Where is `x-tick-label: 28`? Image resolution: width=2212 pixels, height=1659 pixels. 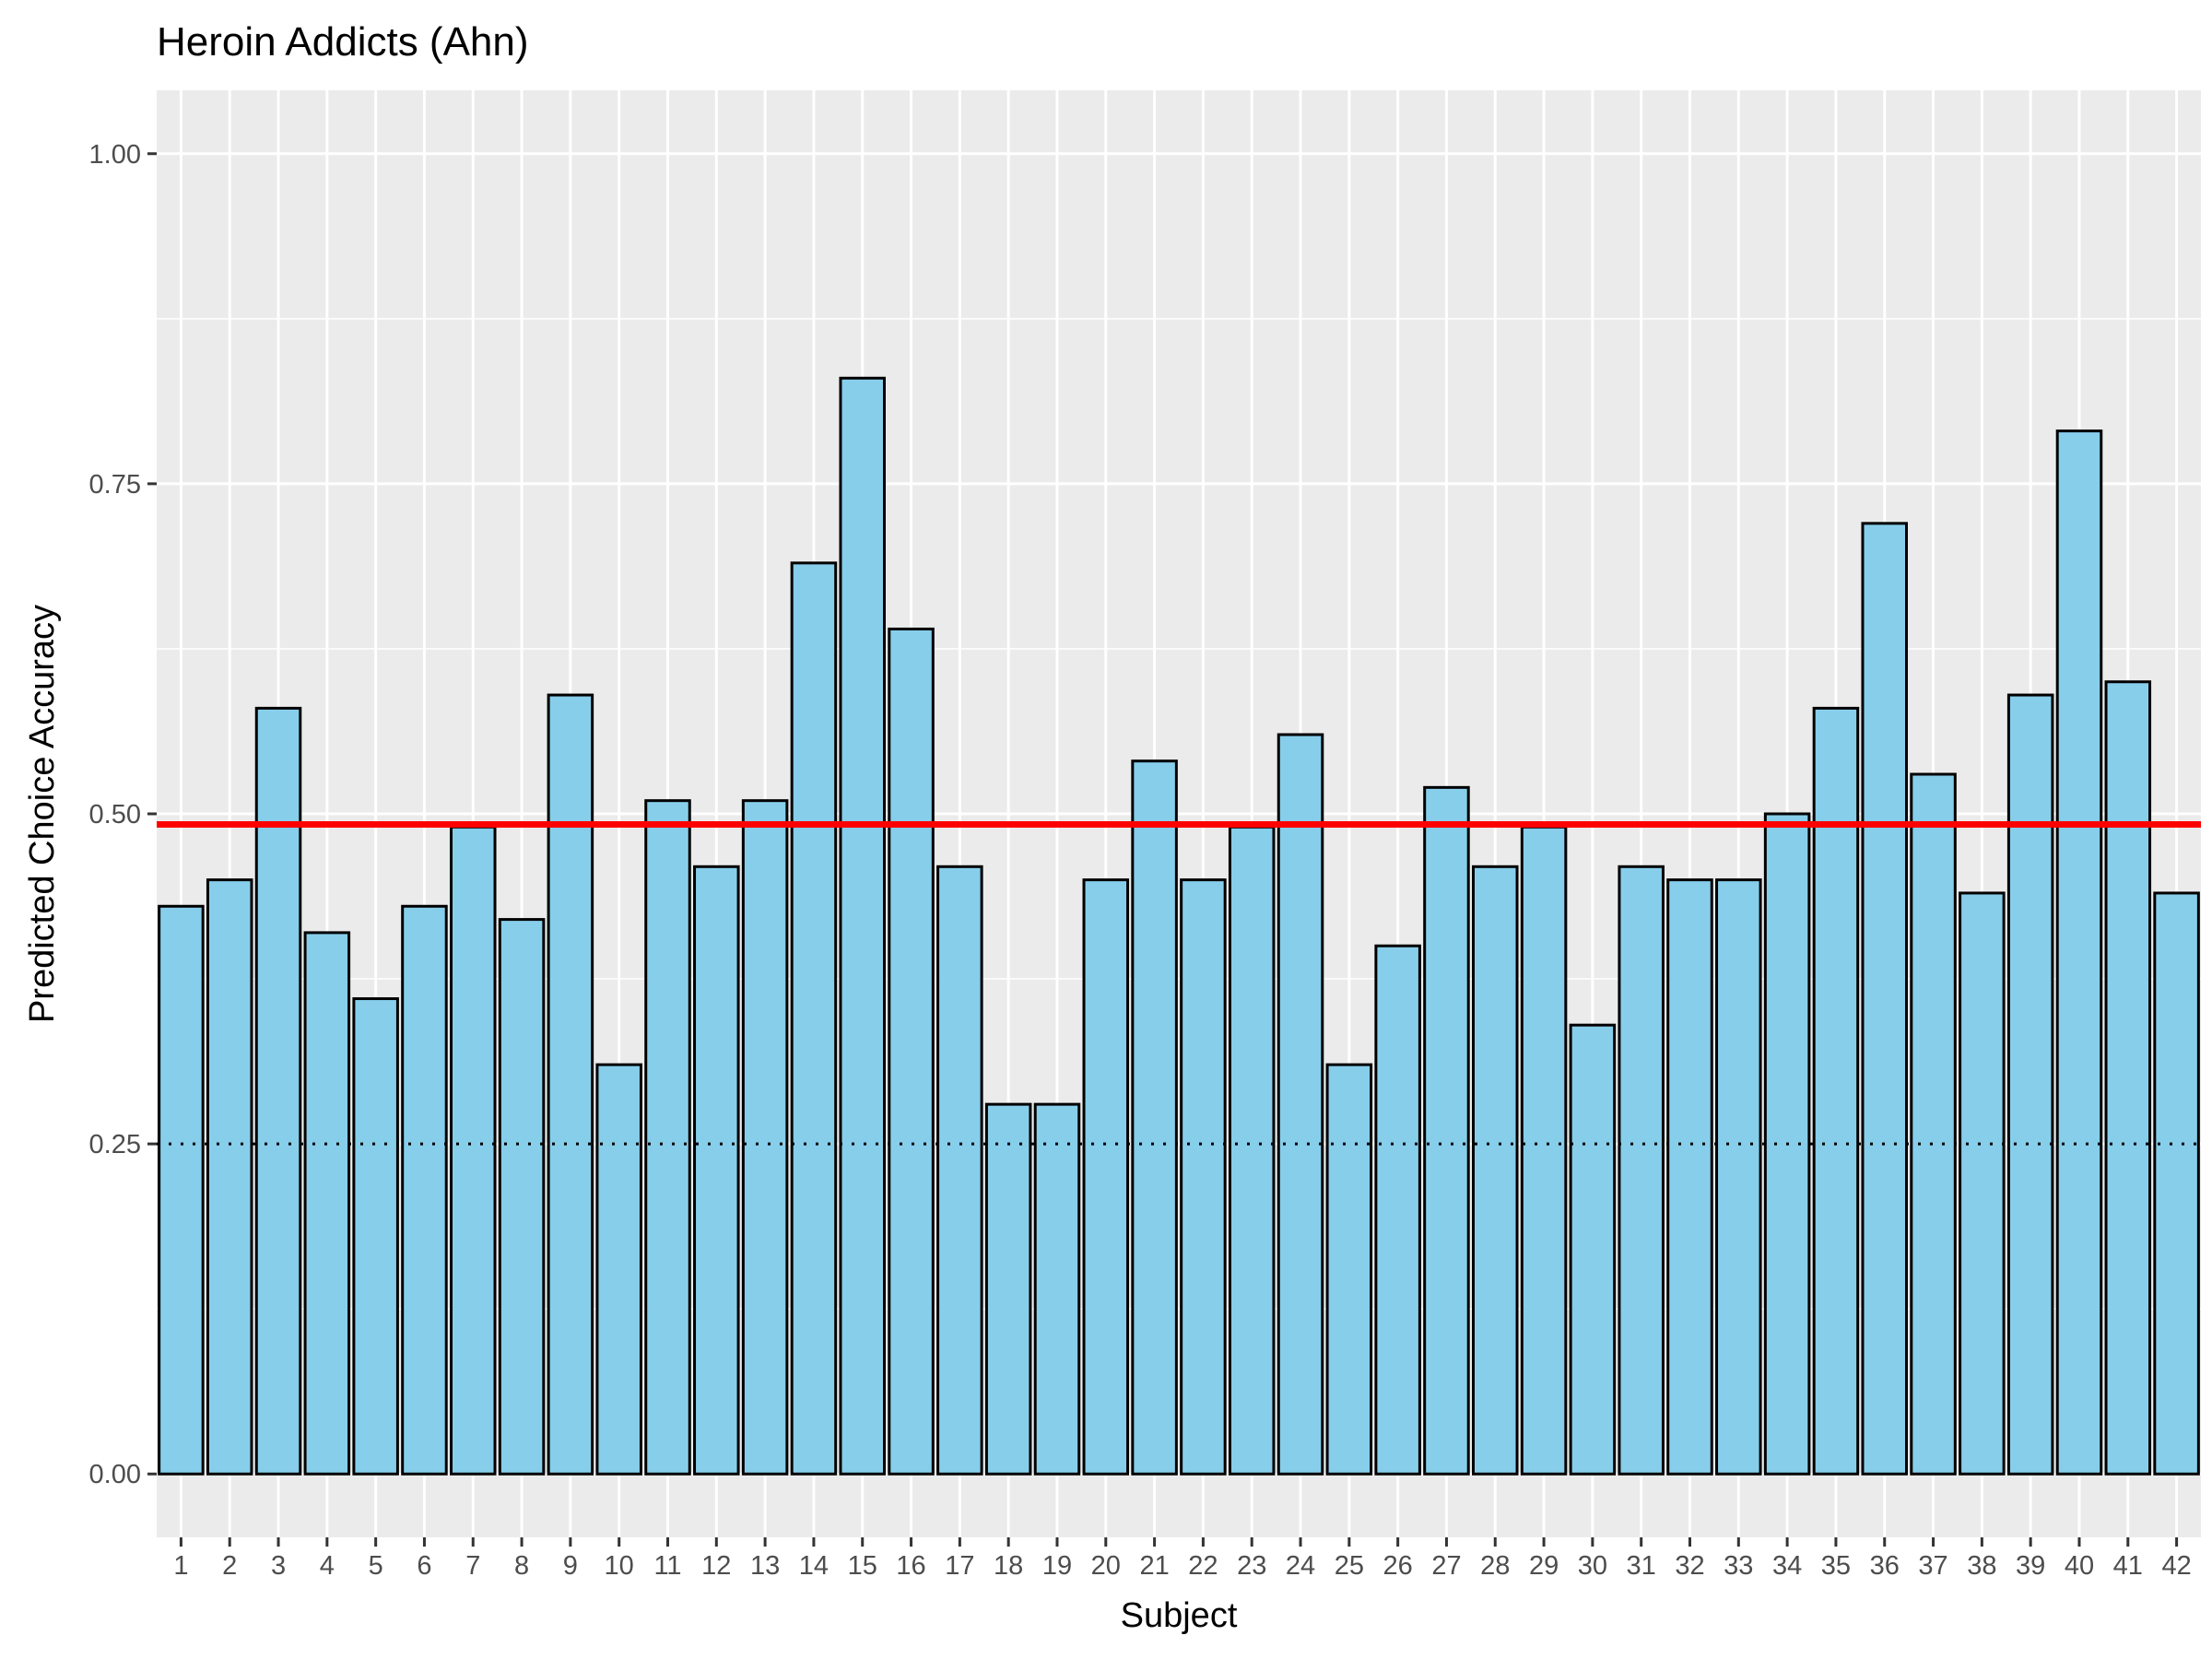 x-tick-label: 28 is located at coordinates (1495, 1566).